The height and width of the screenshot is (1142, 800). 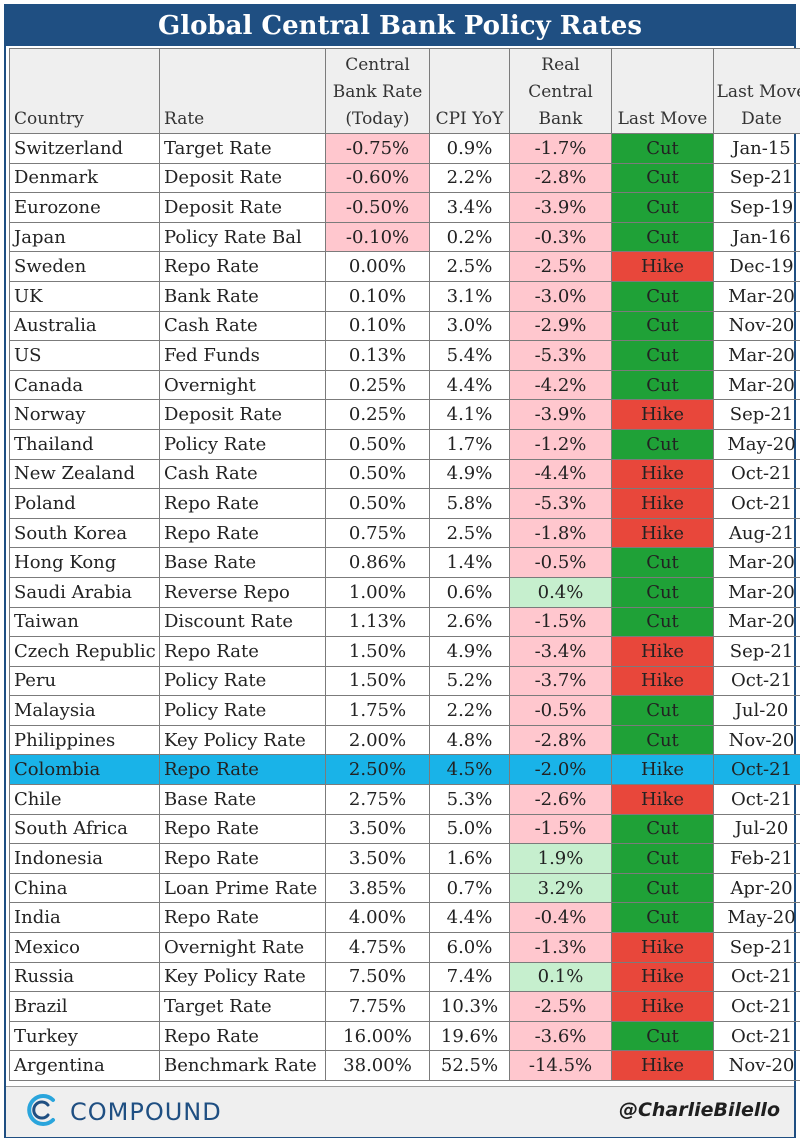 What do you see at coordinates (560, 710) in the screenshot?
I see `cell-real-rate: -0.5%` at bounding box center [560, 710].